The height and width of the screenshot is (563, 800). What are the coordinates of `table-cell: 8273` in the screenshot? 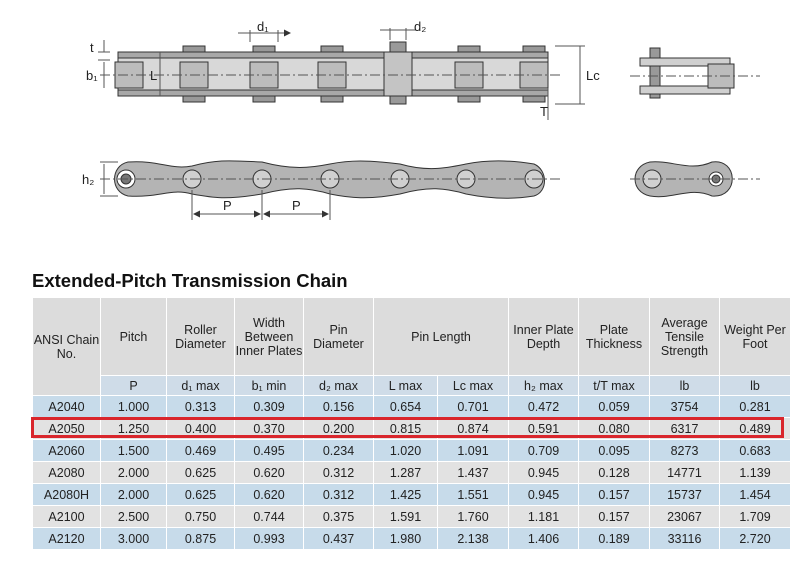 It's located at (684, 450).